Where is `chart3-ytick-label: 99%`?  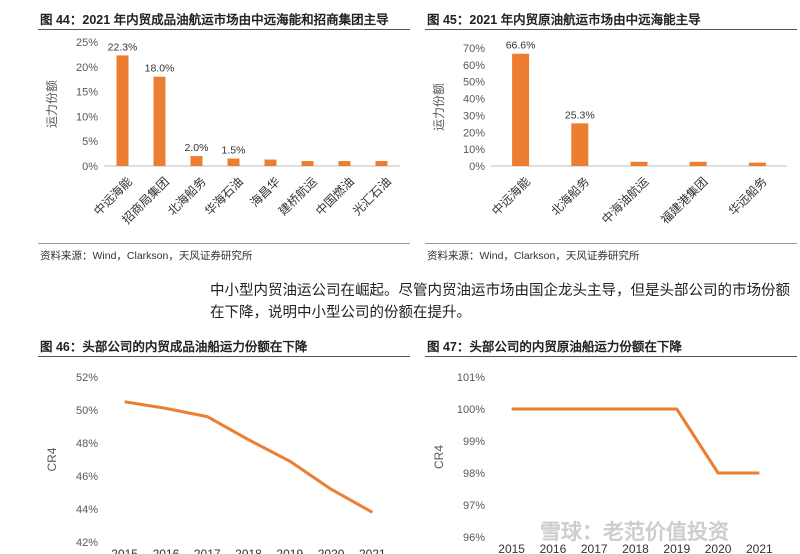 chart3-ytick-label: 99% is located at coordinates (474, 442).